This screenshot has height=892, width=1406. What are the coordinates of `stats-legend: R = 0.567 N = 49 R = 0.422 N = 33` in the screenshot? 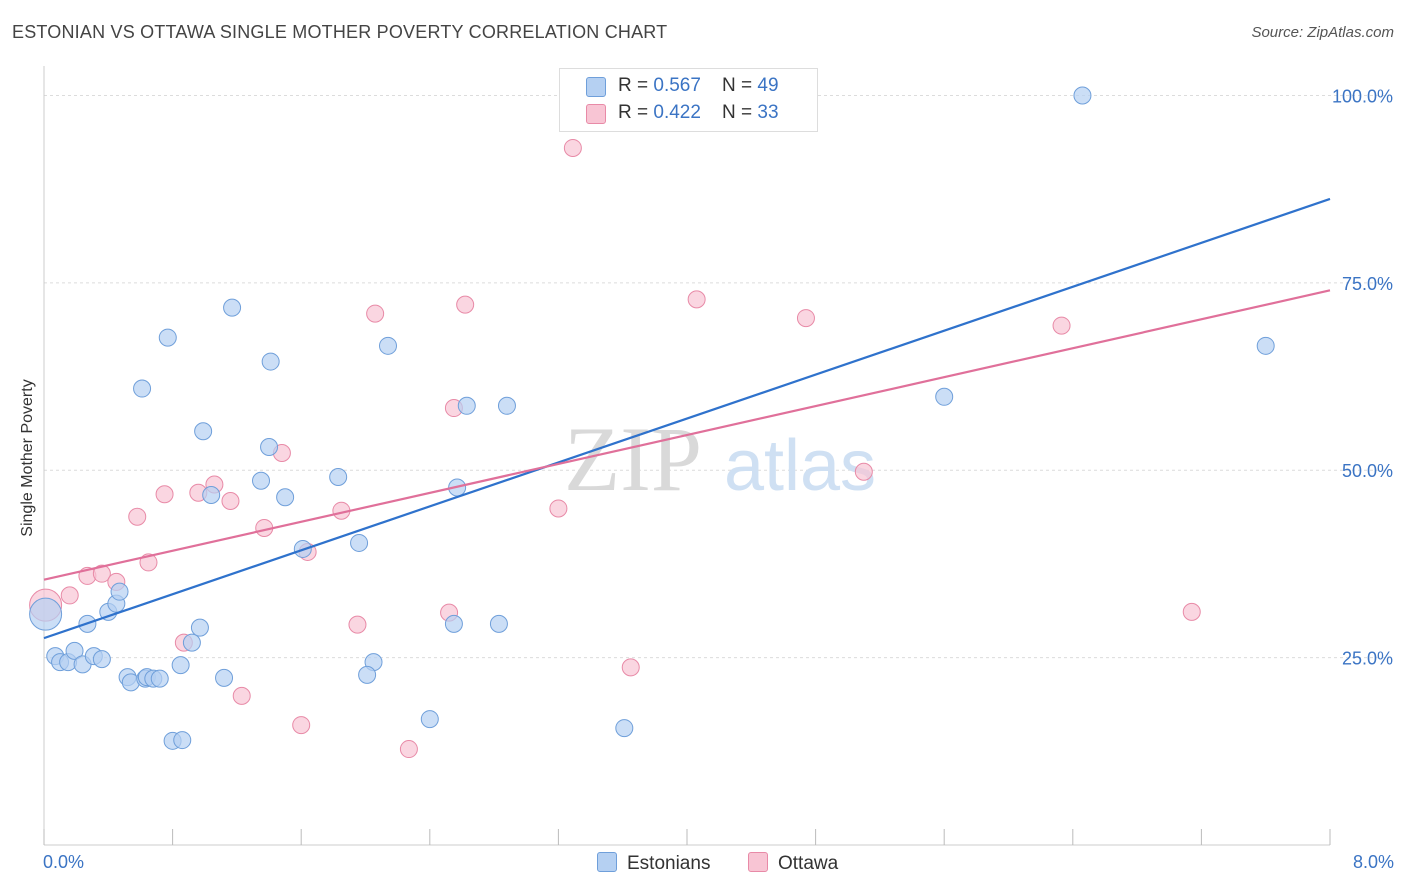 It's located at (688, 100).